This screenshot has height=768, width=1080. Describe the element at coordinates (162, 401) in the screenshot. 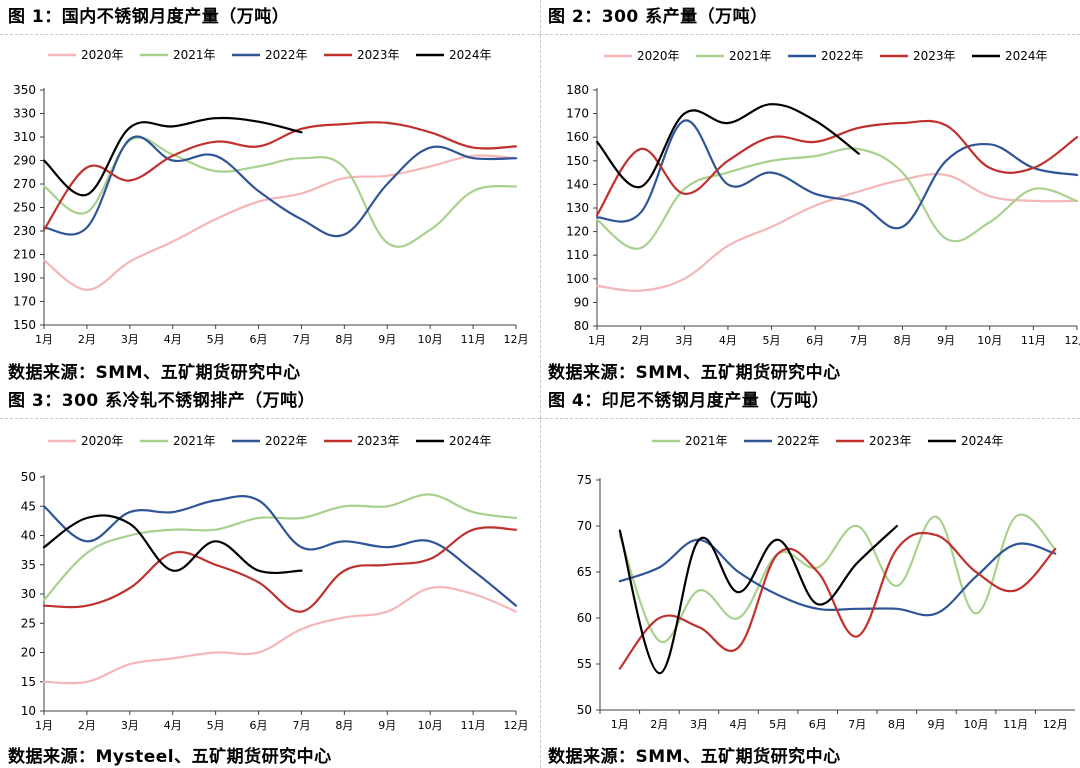

I see `chart-title: 图 3：300 系冷轧不锈钢排产（万吨）` at that location.